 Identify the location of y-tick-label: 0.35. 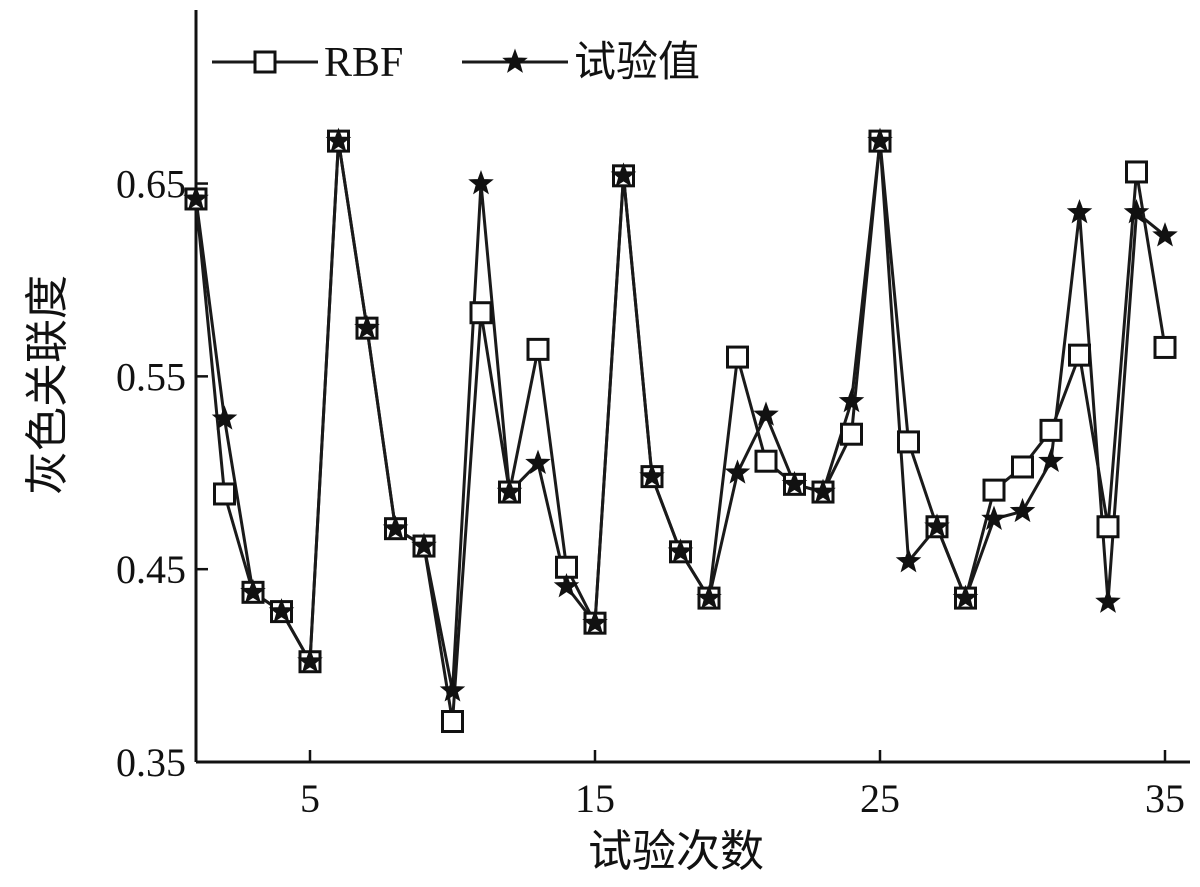
(151, 762).